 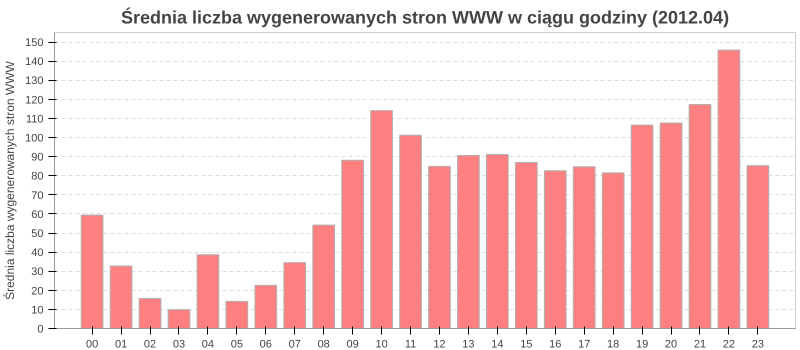 I want to click on x-tick-label: 13, so click(x=468, y=344).